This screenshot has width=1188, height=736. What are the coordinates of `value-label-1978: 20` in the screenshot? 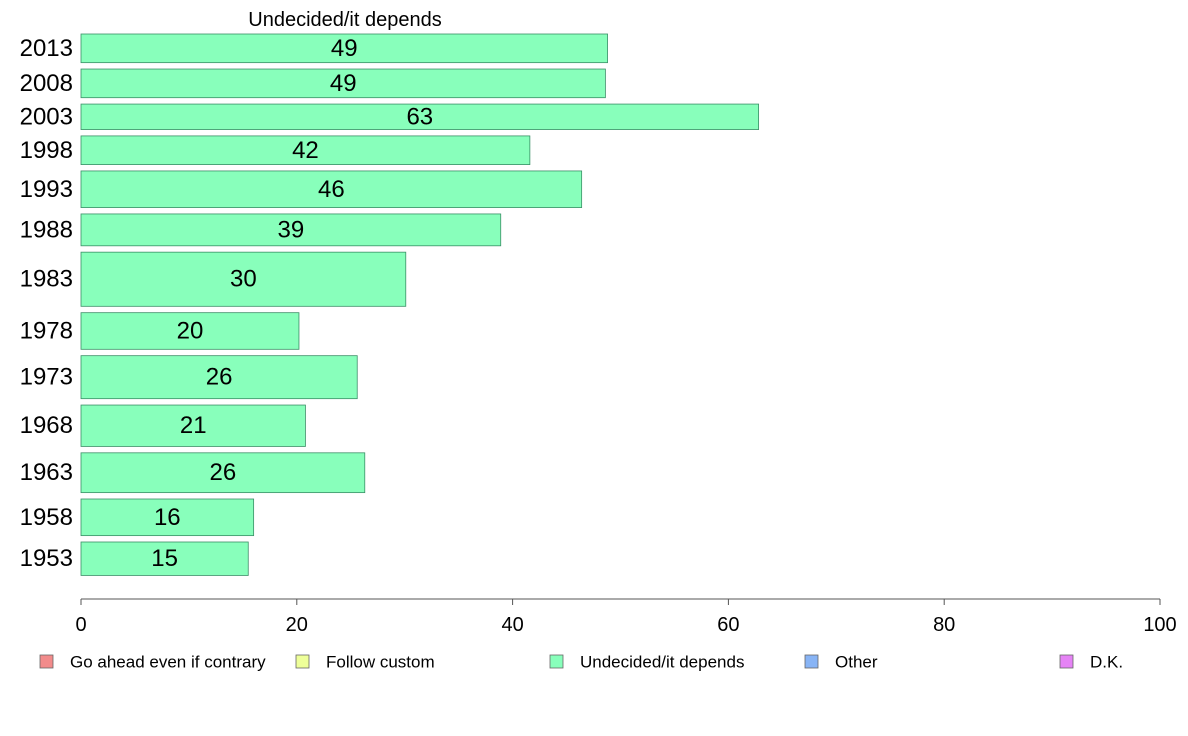 It's located at (190, 330).